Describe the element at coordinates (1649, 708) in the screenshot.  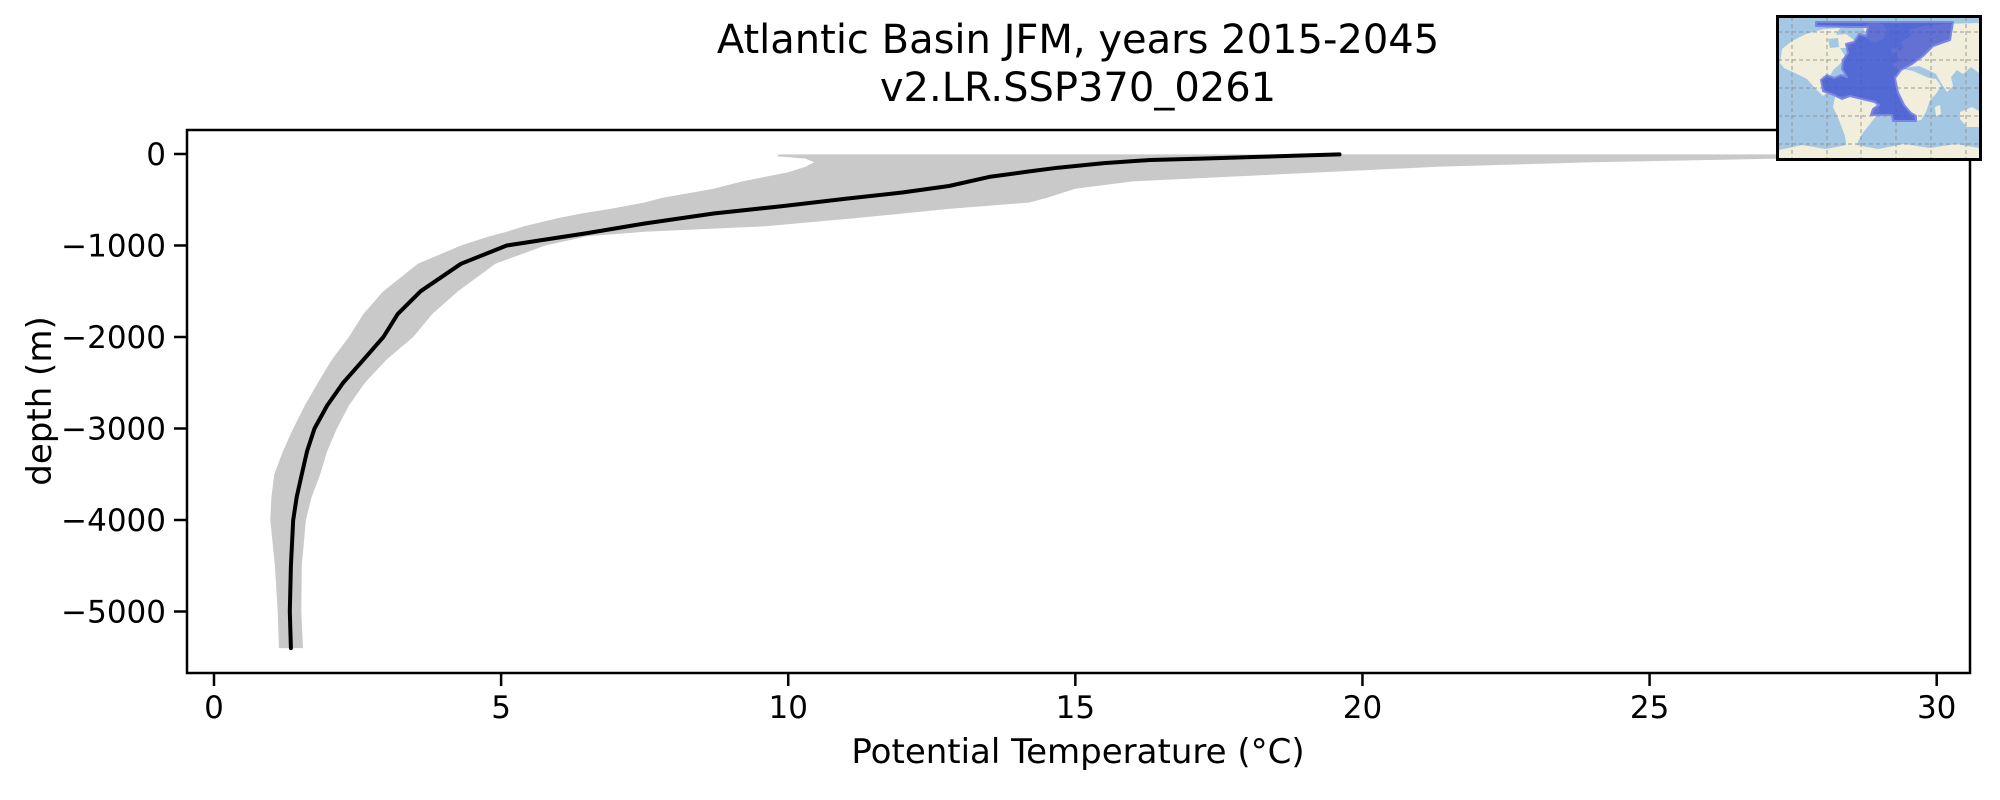
I see `x-tick-label: 25` at that location.